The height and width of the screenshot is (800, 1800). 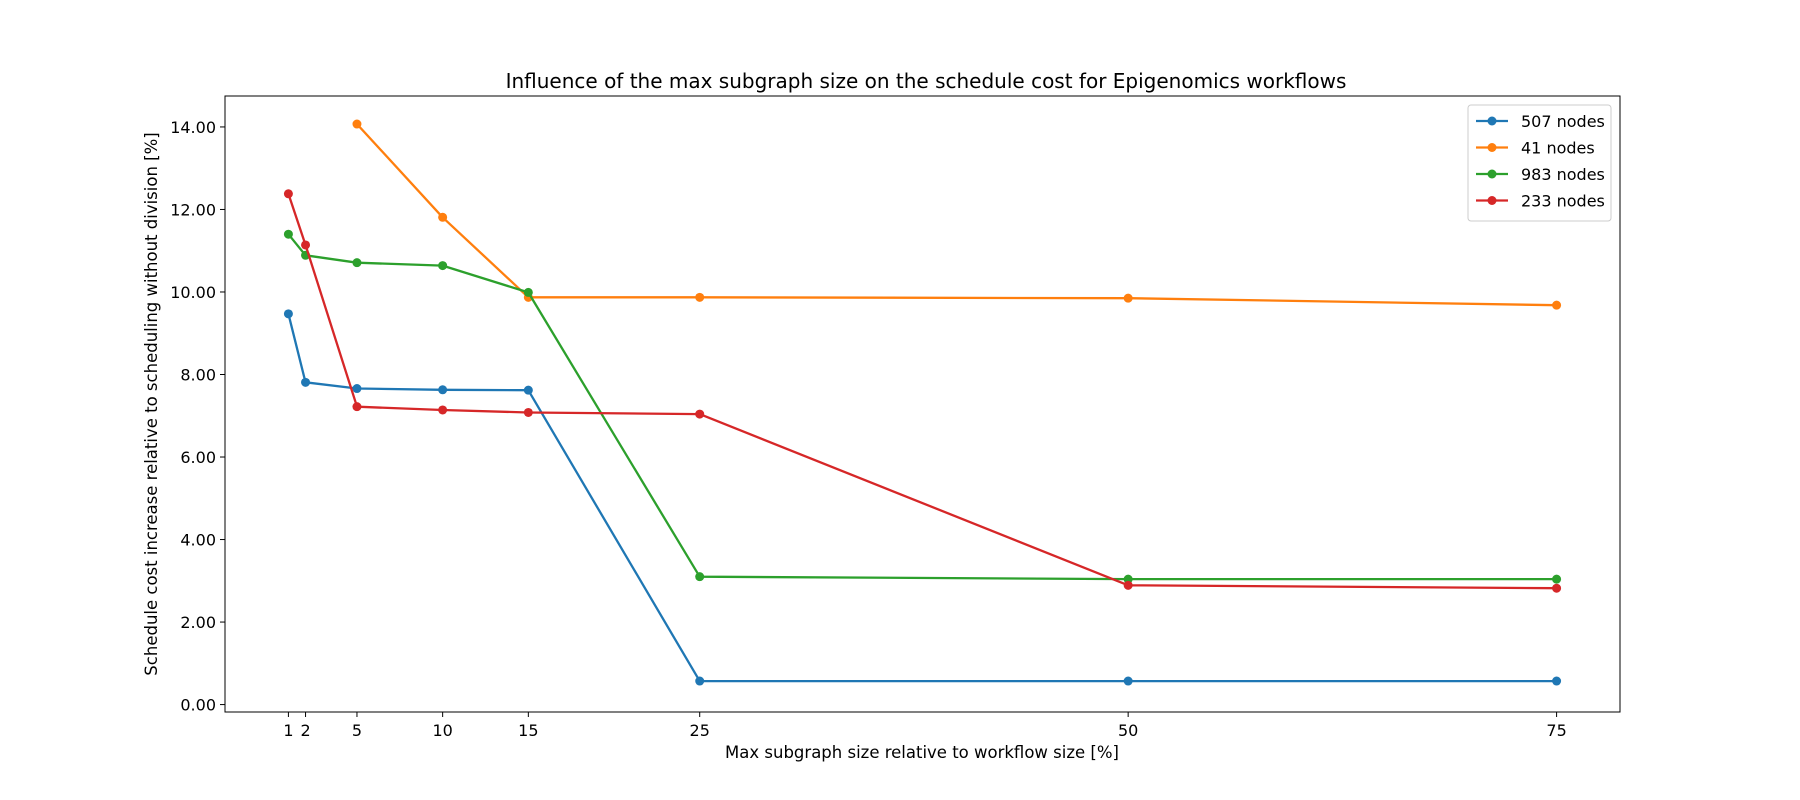 What do you see at coordinates (1128, 730) in the screenshot?
I see `x-tick-label: 50` at bounding box center [1128, 730].